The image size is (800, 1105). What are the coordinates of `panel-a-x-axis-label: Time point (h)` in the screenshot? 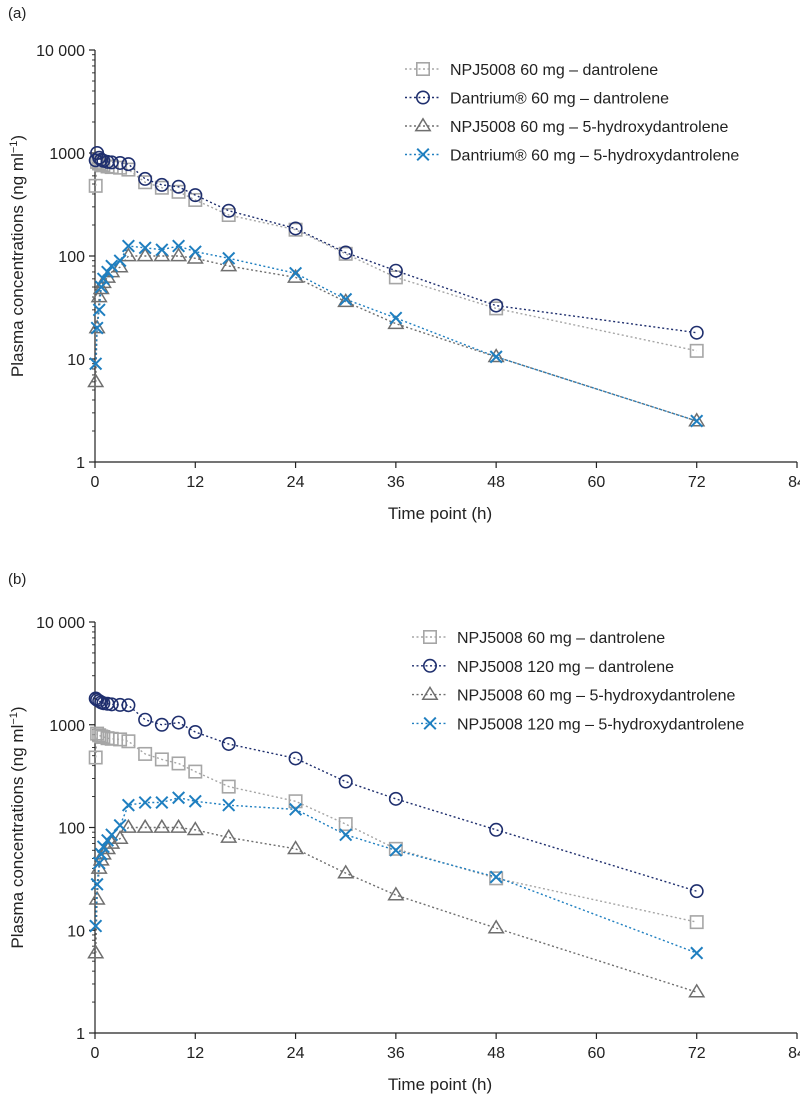 It's located at (440, 513).